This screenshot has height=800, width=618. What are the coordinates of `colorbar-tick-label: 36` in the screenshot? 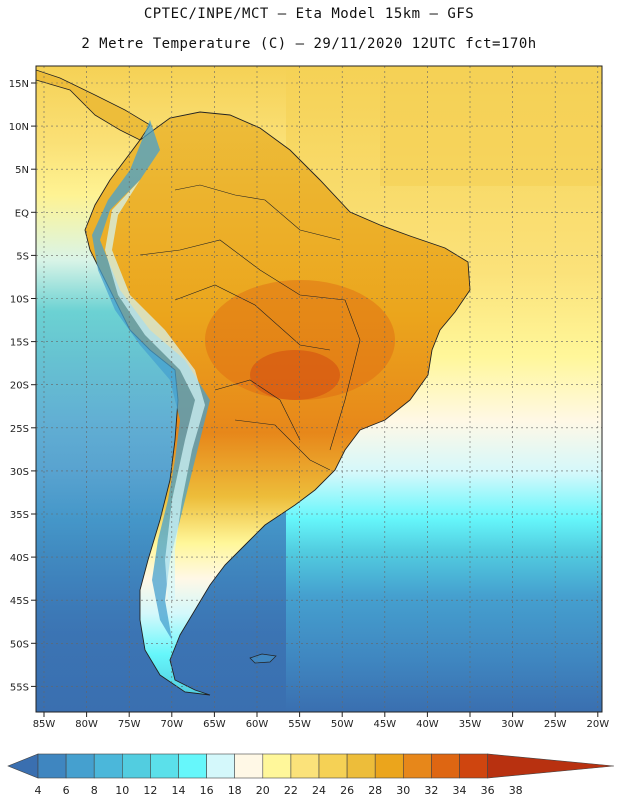 It's located at (488, 790).